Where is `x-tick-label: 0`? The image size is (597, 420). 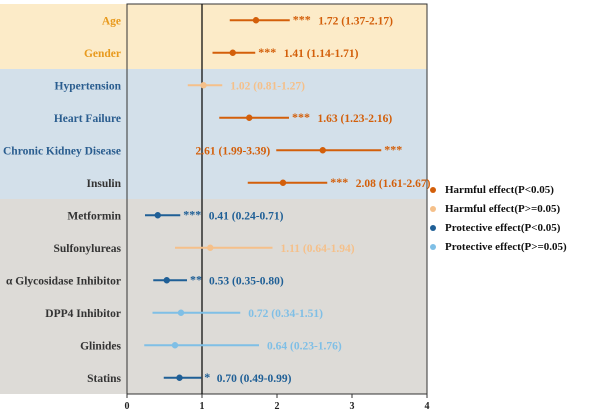
x-tick-label: 0 is located at coordinates (127, 406).